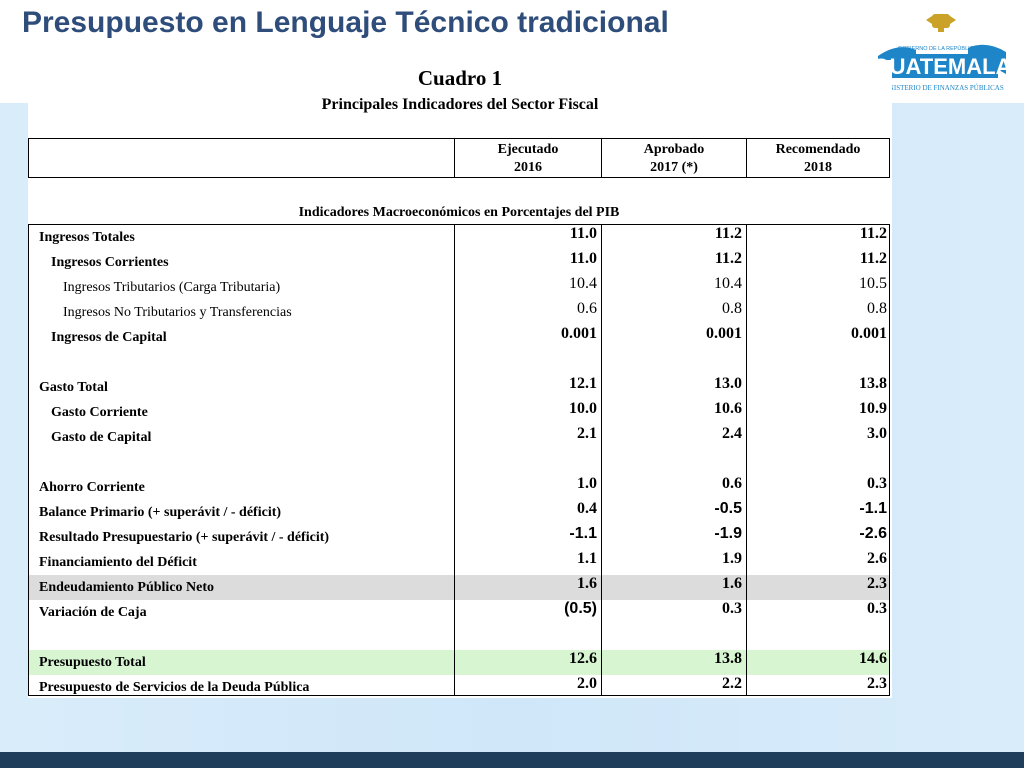 The image size is (1024, 768). What do you see at coordinates (459, 587) in the screenshot?
I see `table-row: Endeudamiento Público Neto 1.6 1.6 2.3` at bounding box center [459, 587].